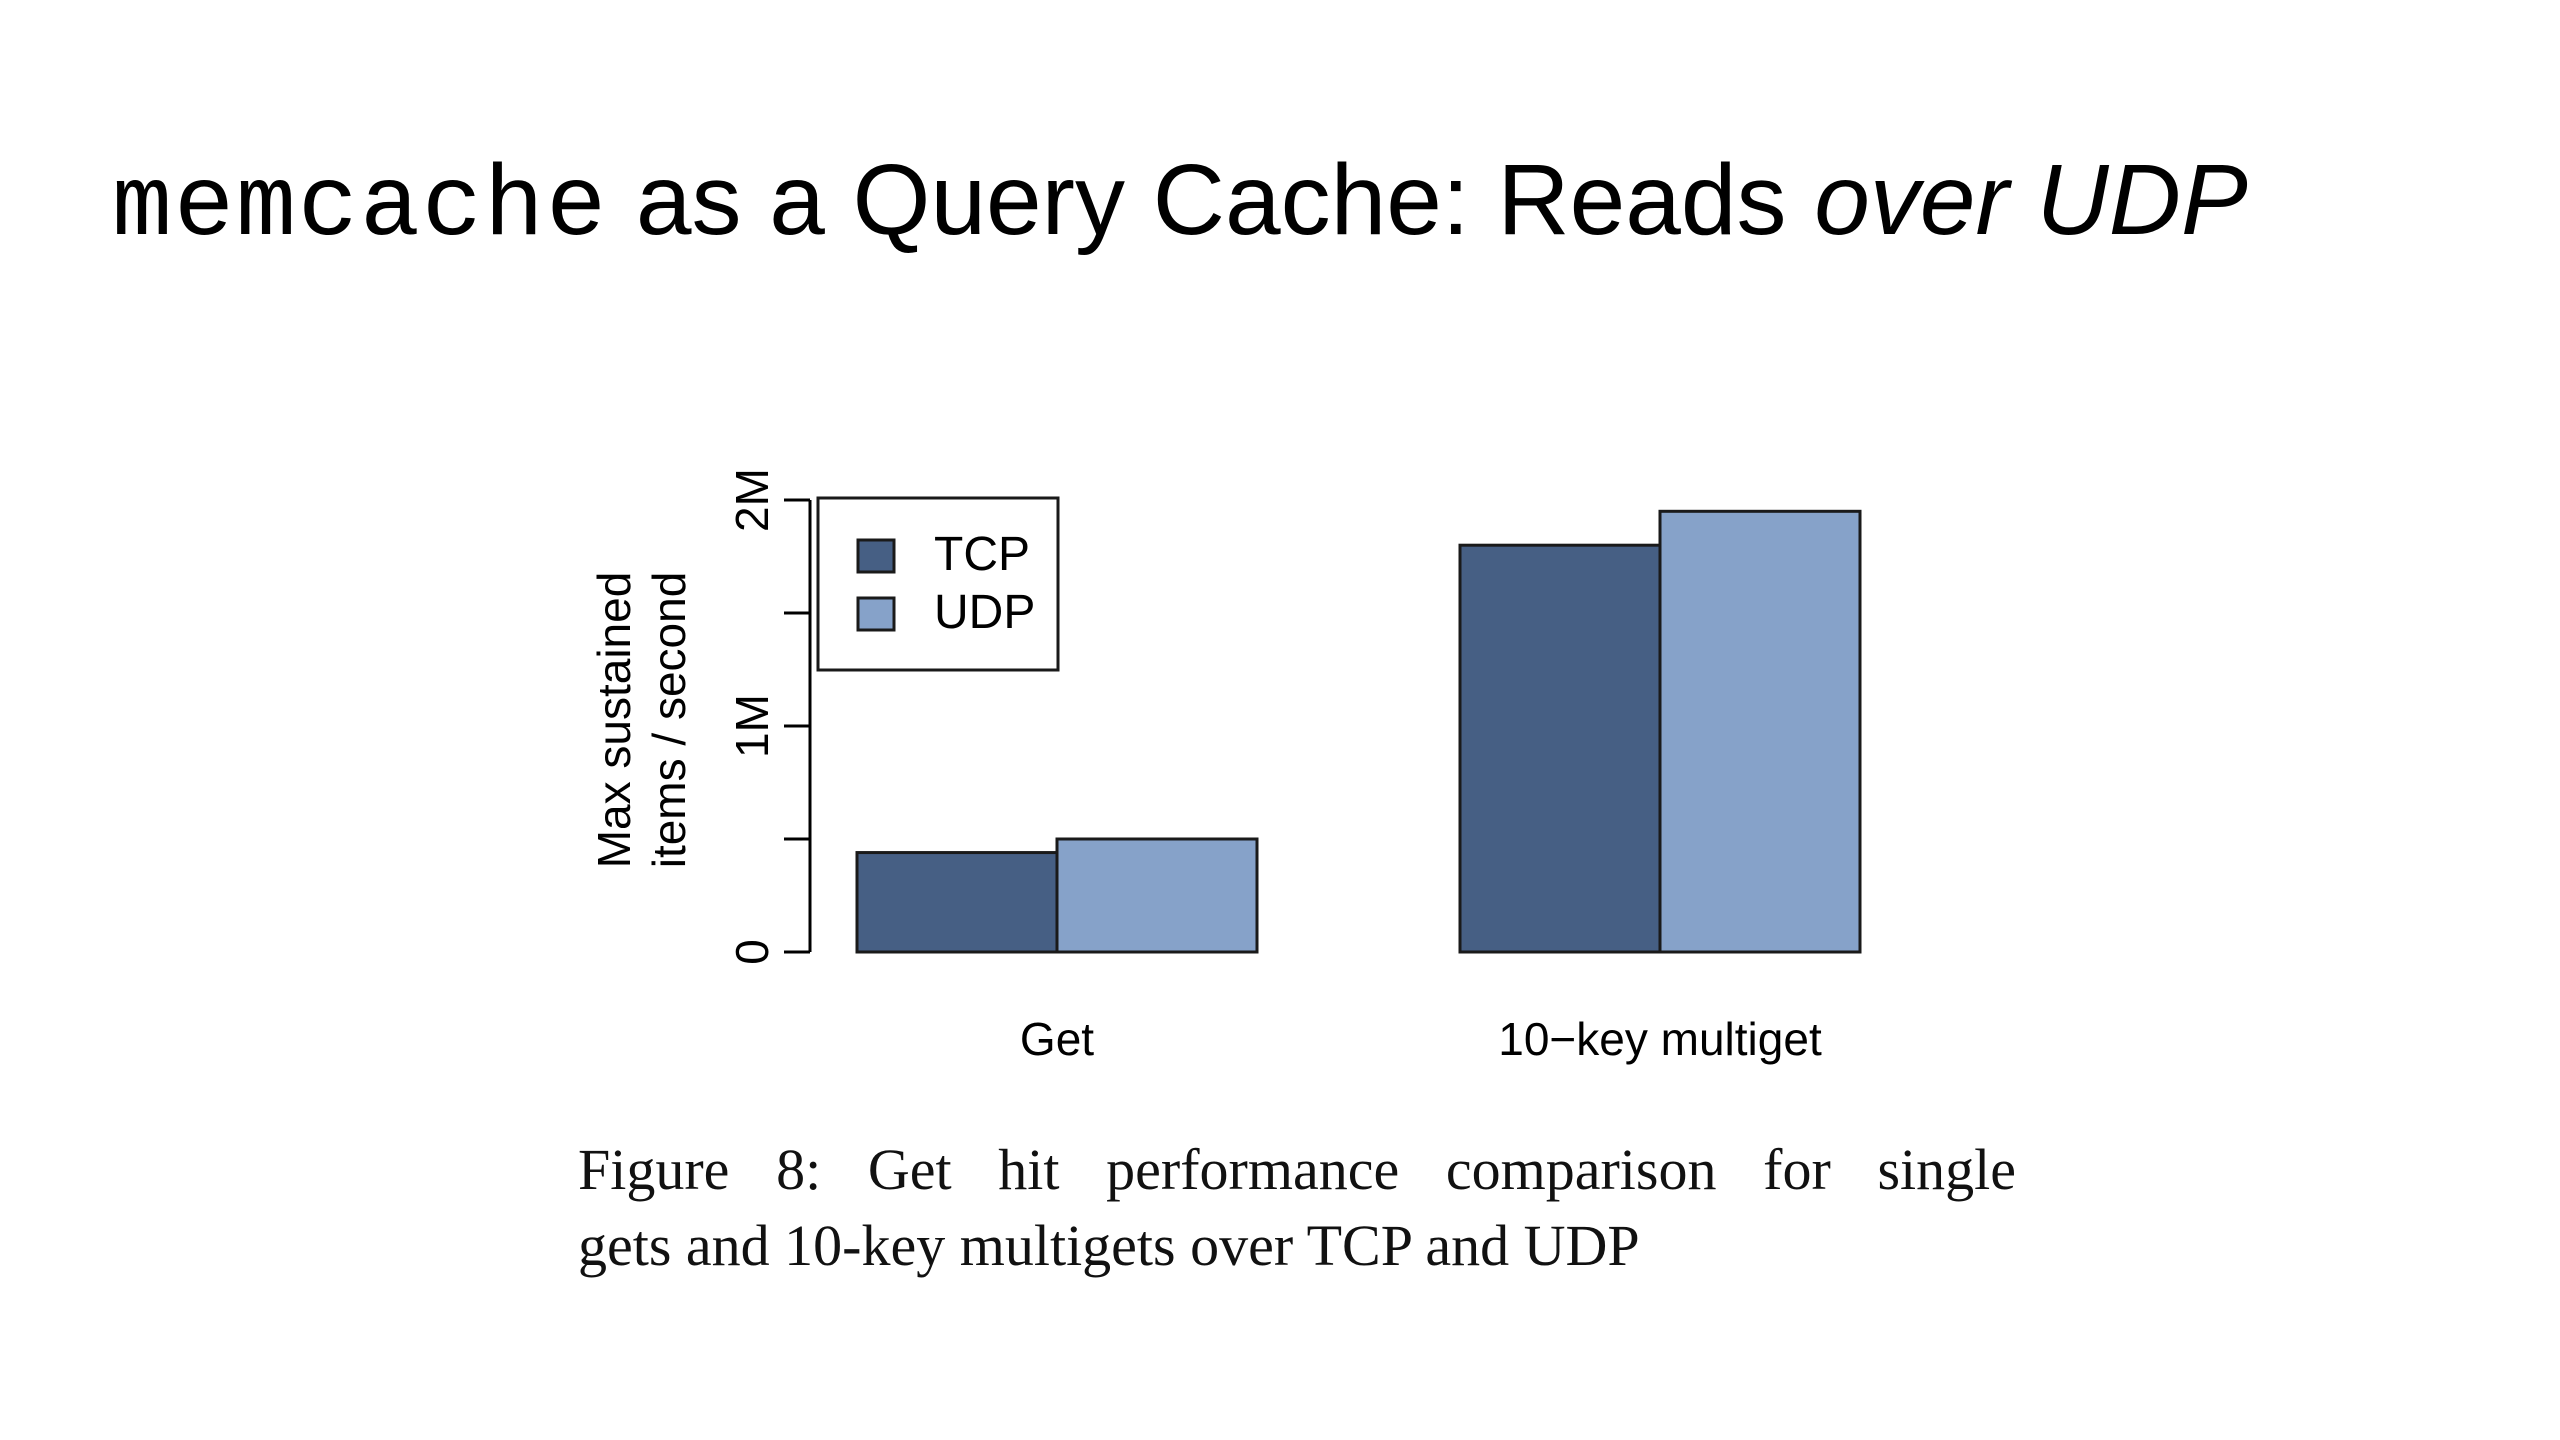  Describe the element at coordinates (752, 500) in the screenshot. I see `y-tick-label: 2M` at that location.